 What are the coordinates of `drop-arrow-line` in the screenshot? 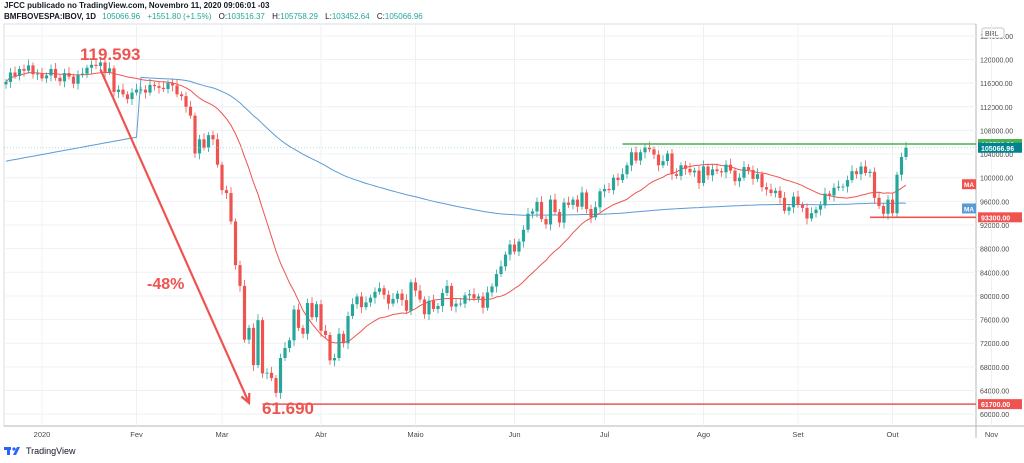 It's located at (175, 236).